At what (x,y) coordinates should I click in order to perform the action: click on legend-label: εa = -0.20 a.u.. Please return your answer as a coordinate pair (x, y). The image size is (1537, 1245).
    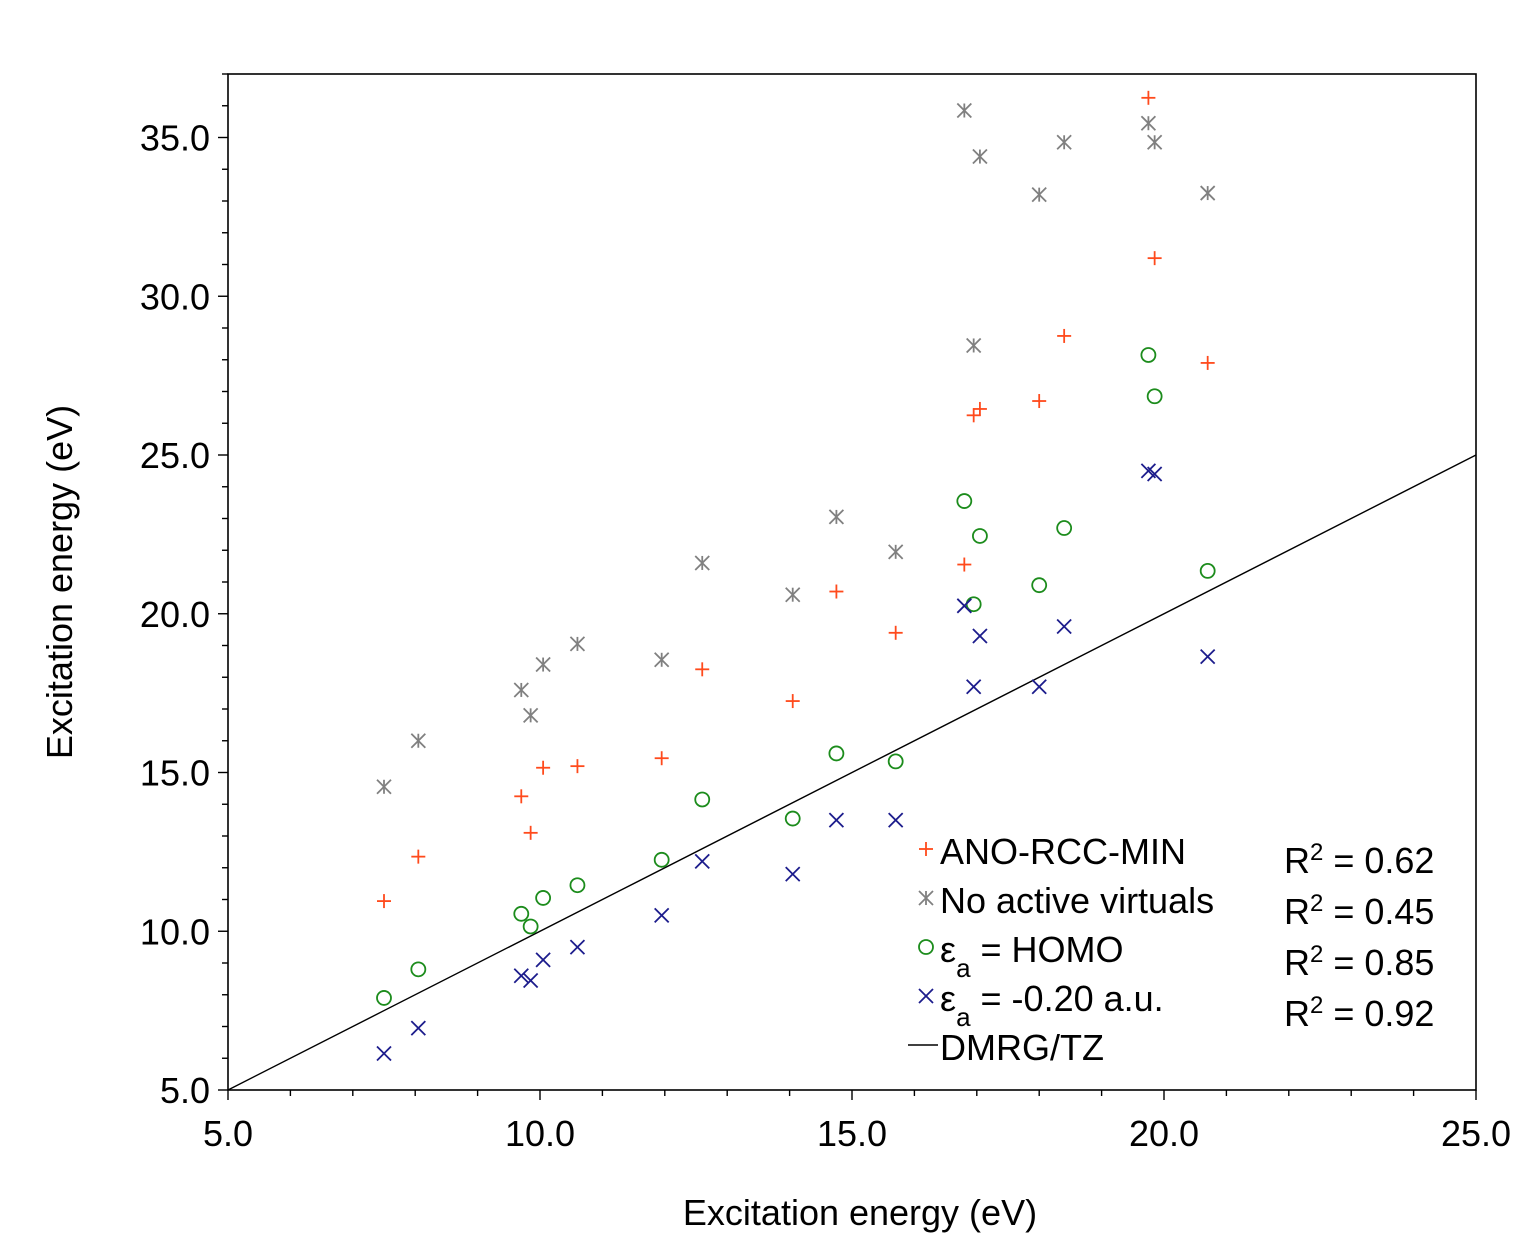
    Looking at the image, I should click on (1052, 1005).